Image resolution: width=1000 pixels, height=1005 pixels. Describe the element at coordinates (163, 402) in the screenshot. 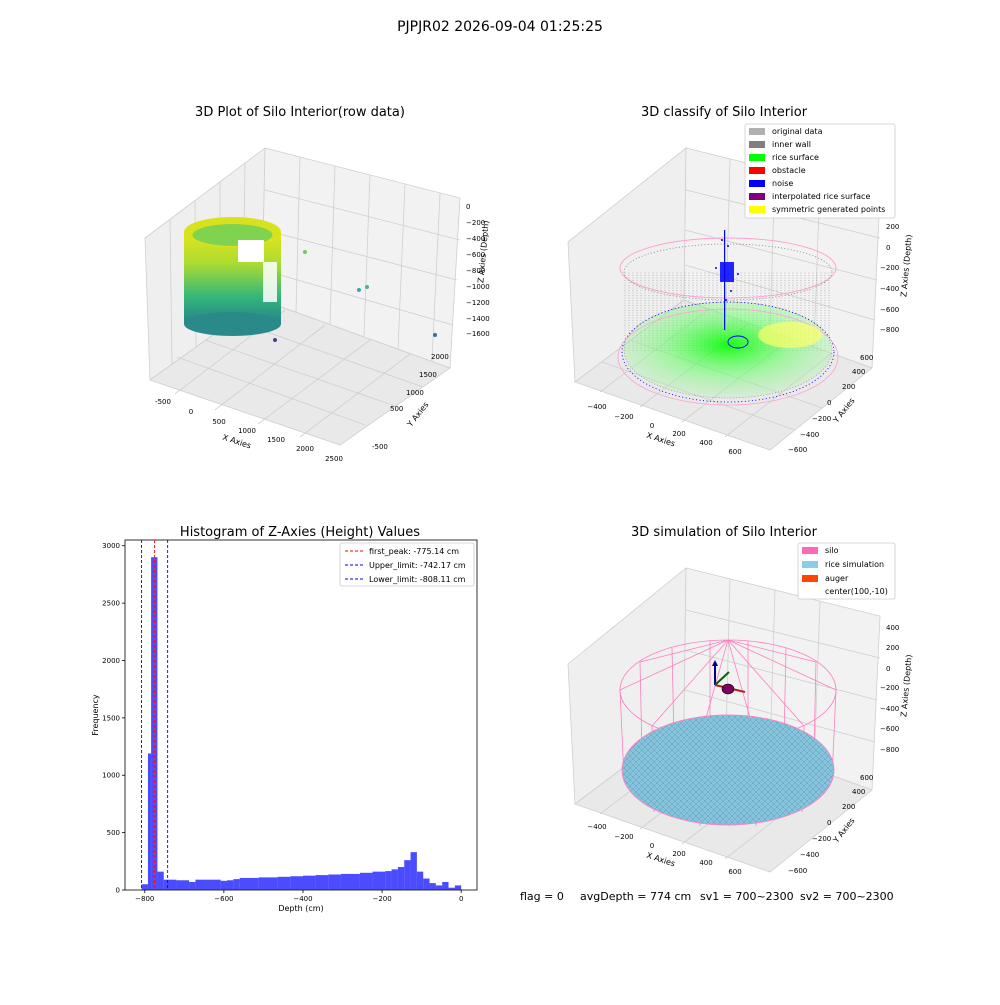

I see `raw-x-tick: -500` at that location.